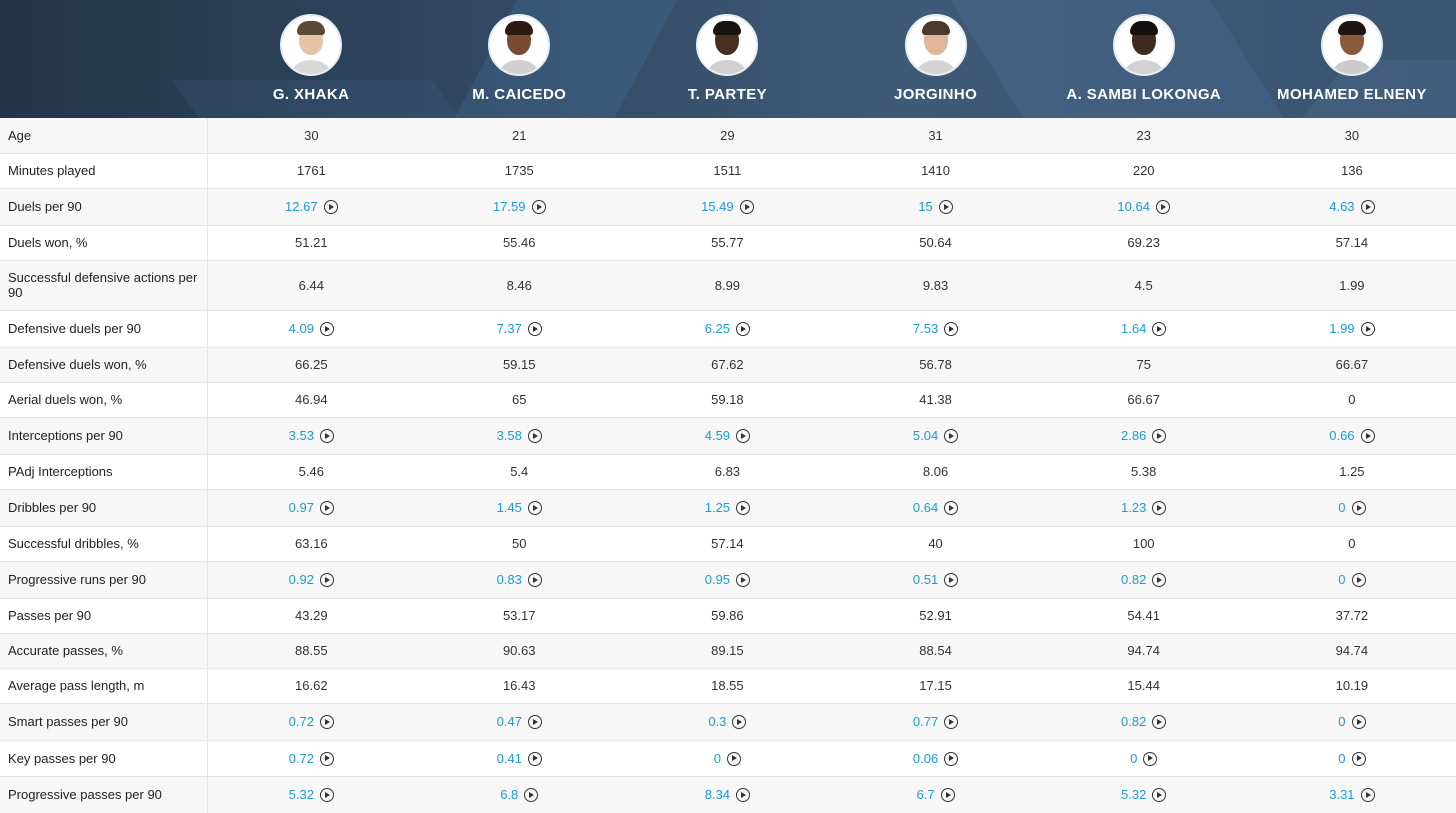 Image resolution: width=1456 pixels, height=813 pixels. I want to click on stat-cell: 1.64, so click(1143, 329).